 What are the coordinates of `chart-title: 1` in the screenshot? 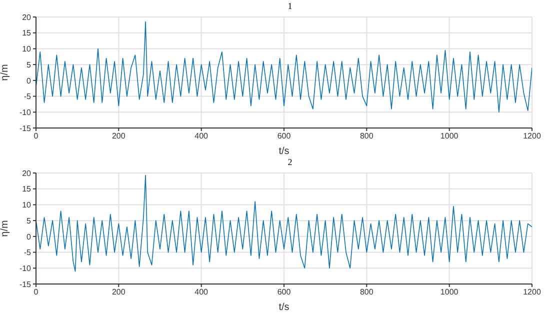 It's located at (290, 6).